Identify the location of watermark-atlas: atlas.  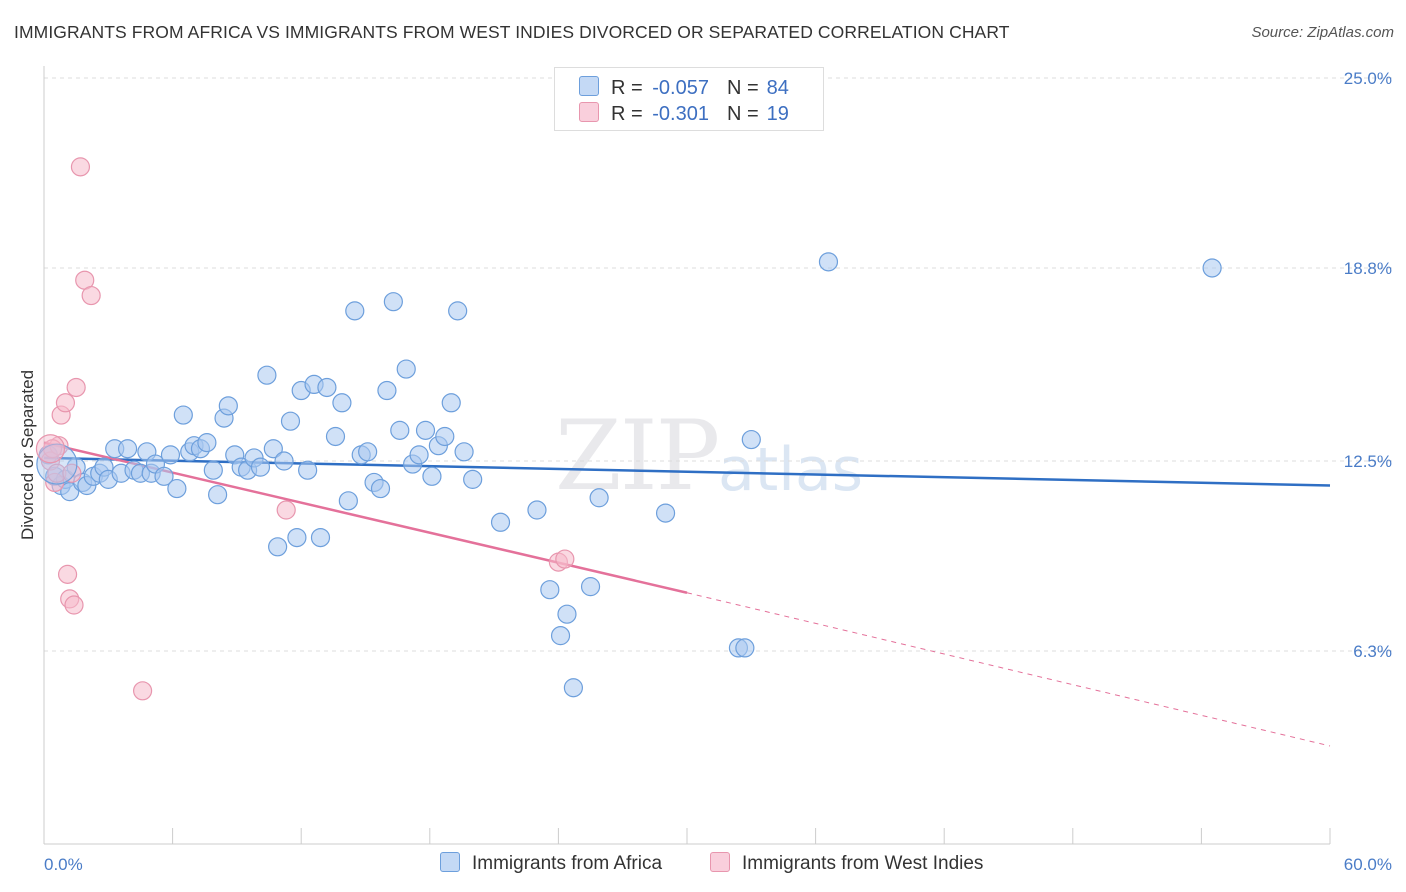
(790, 470).